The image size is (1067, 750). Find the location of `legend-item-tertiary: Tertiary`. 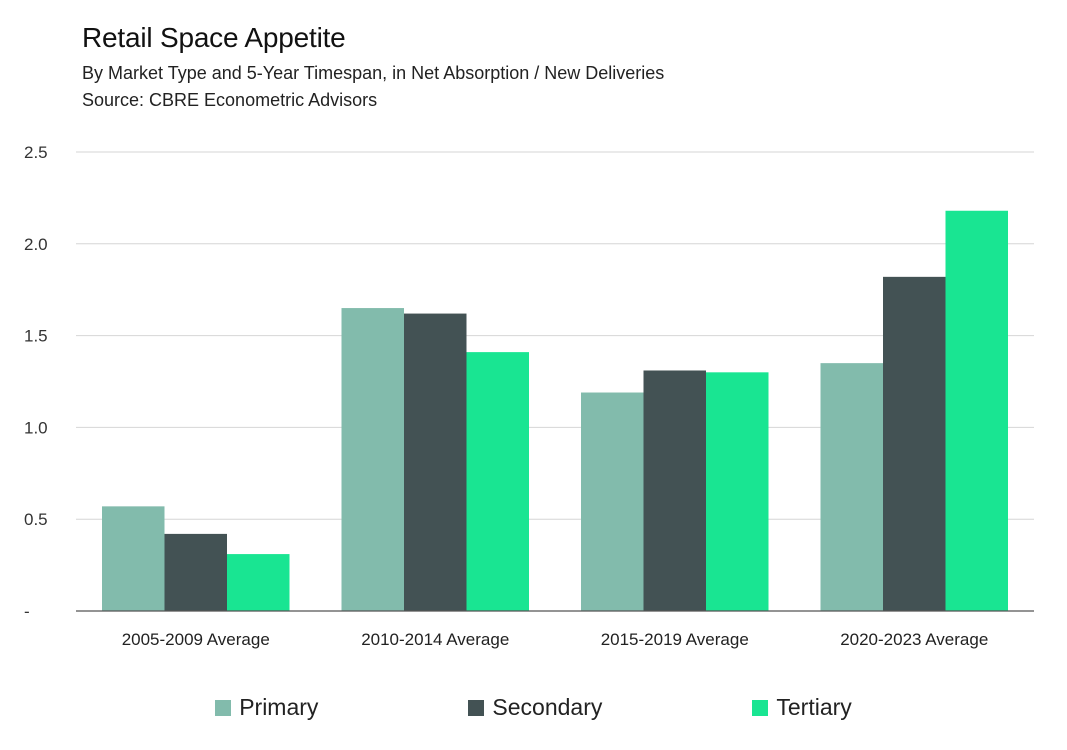

legend-item-tertiary: Tertiary is located at coordinates (802, 707).